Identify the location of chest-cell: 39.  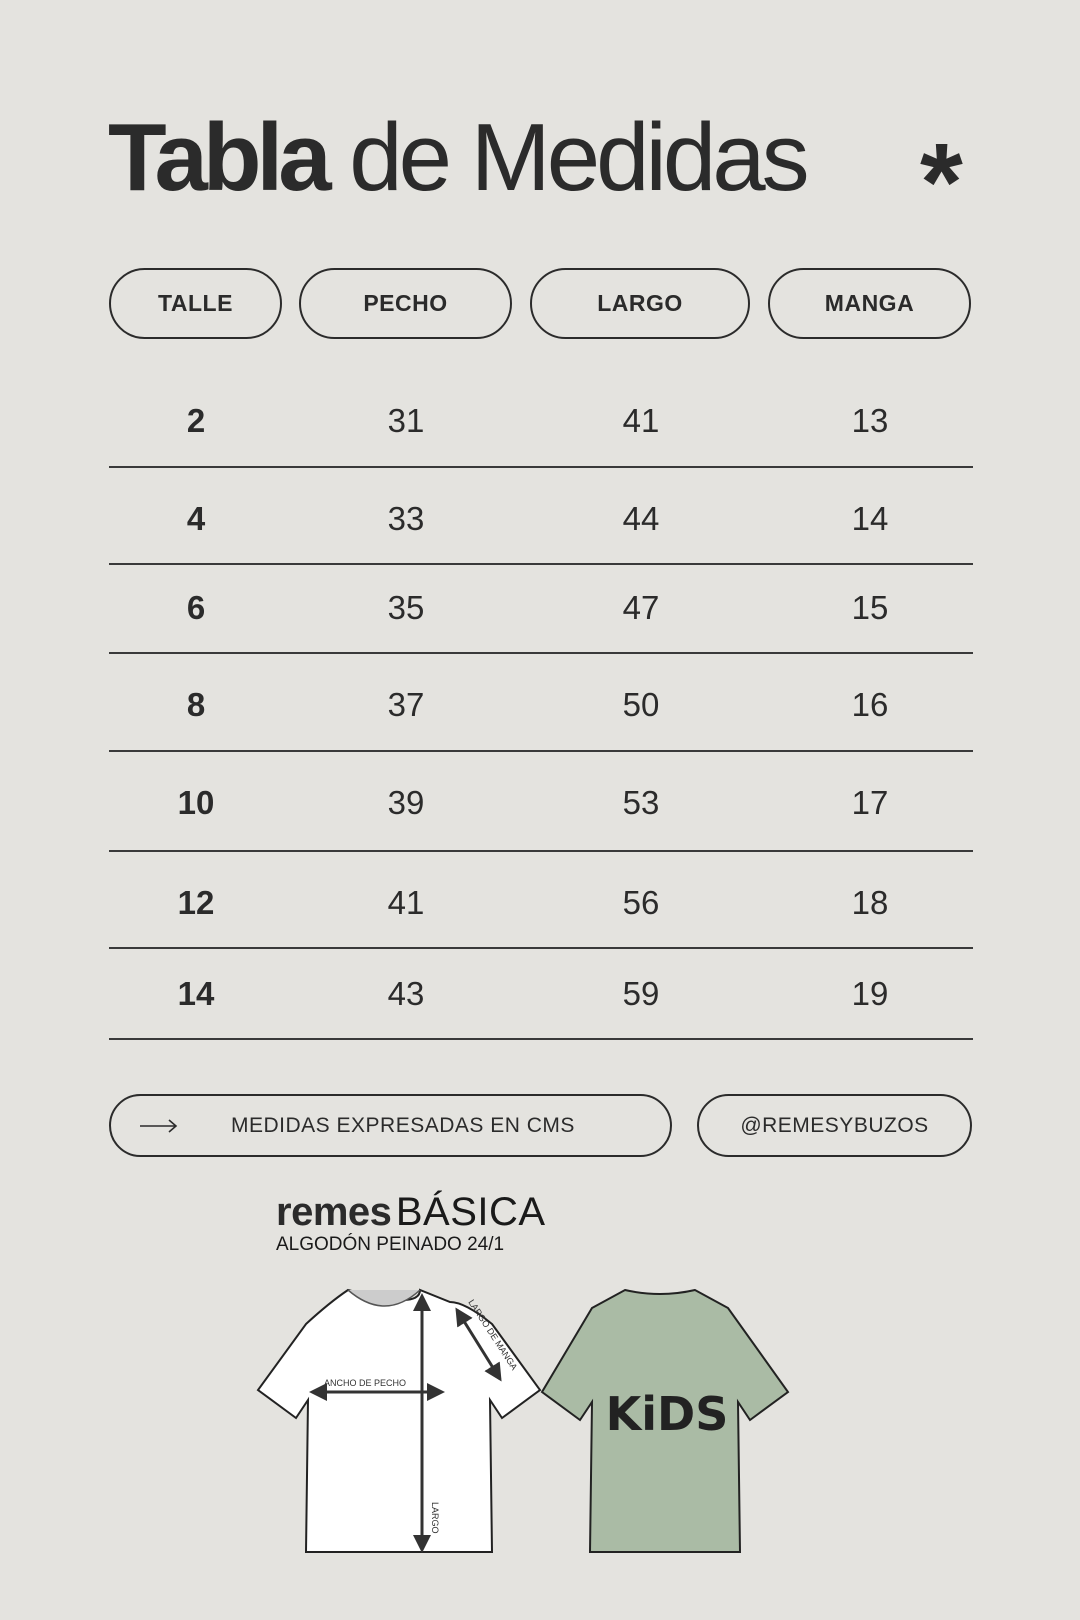
(406, 802).